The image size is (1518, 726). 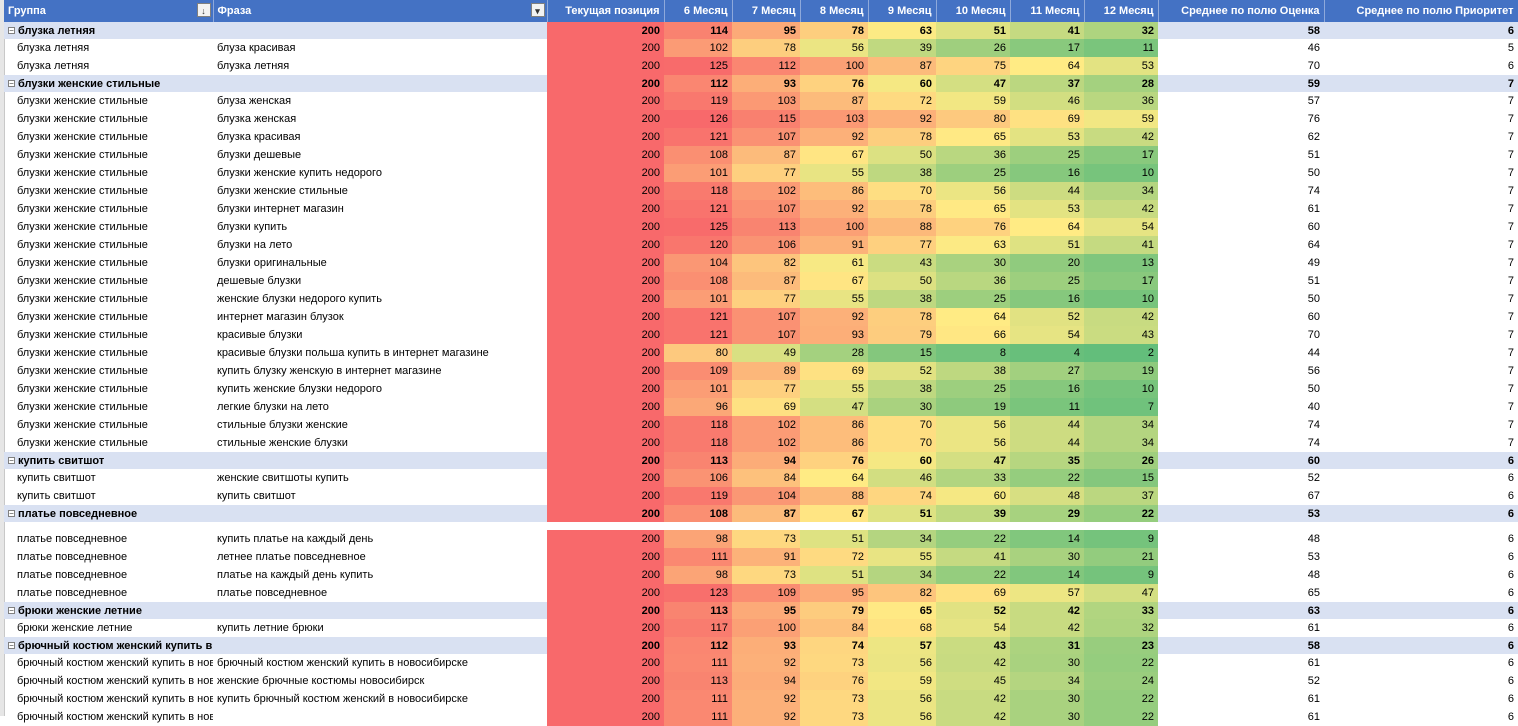 I want to click on cell-month-7: 87, so click(x=766, y=513).